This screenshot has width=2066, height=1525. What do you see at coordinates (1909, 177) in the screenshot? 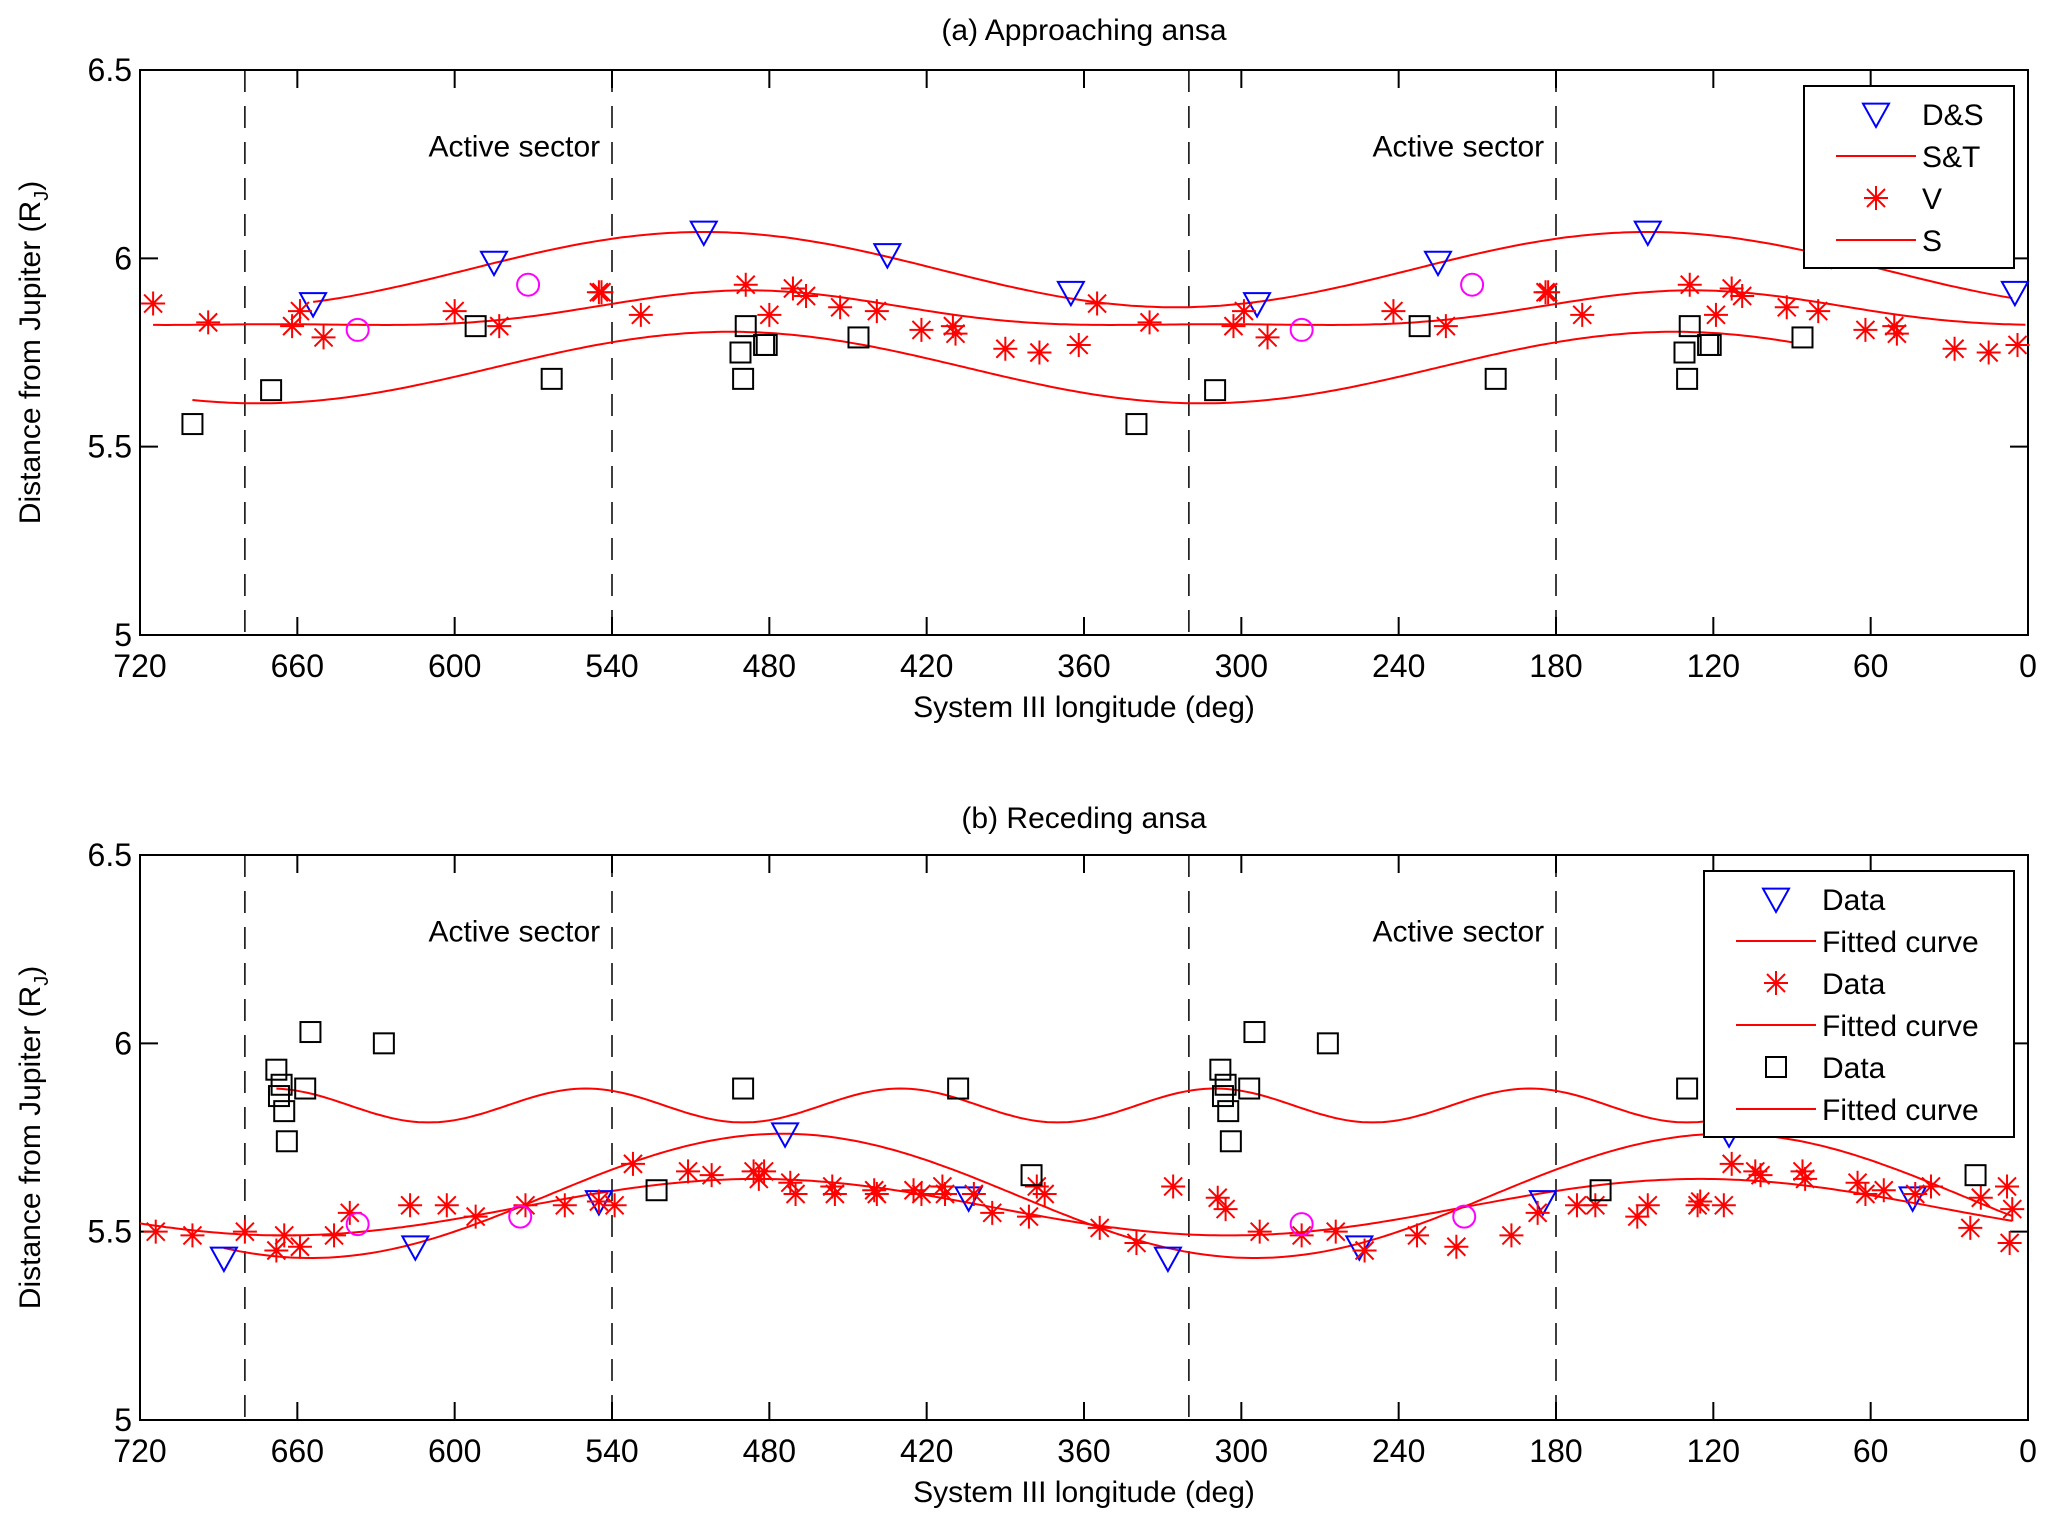
I see `legend: D&S S&T VS` at bounding box center [1909, 177].